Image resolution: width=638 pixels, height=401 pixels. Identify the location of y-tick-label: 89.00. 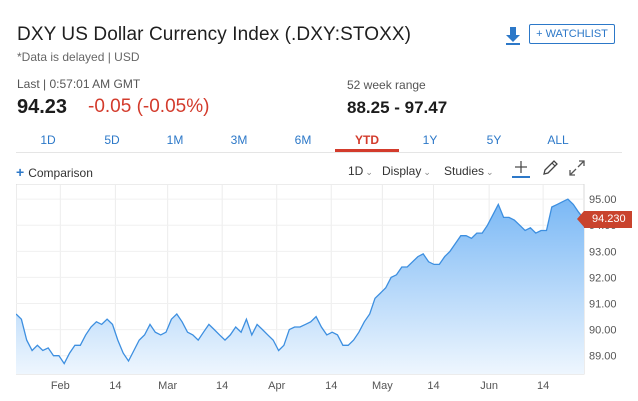
(603, 357).